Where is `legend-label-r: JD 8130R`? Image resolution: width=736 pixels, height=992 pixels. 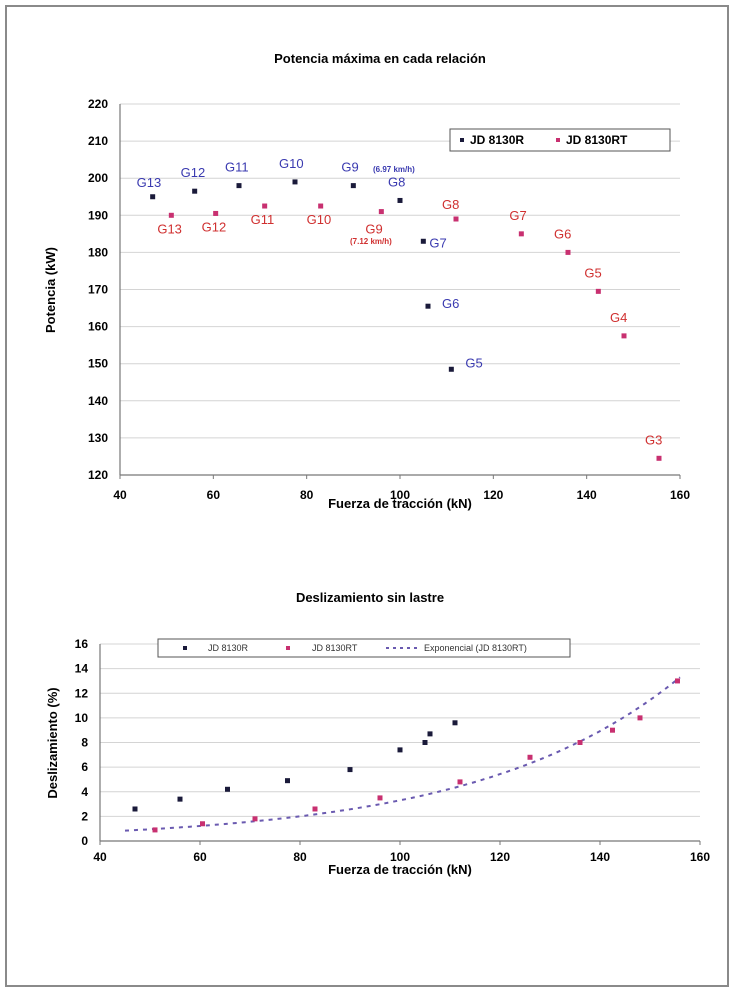
legend-label-r: JD 8130R is located at coordinates (497, 140).